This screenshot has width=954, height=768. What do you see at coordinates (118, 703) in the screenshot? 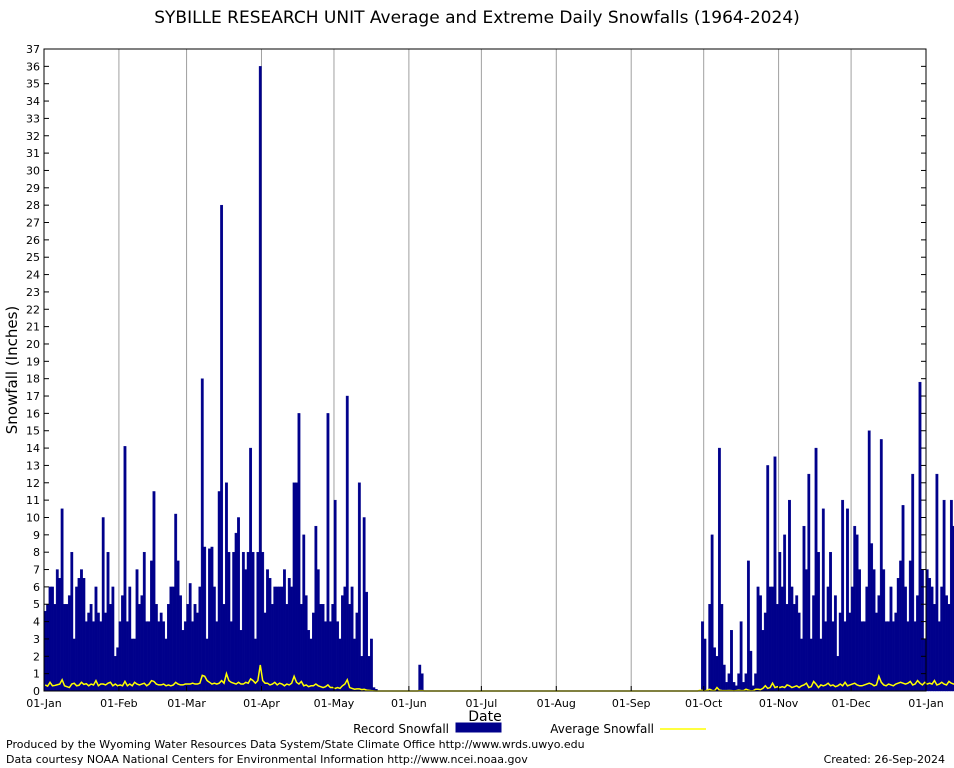
I see `x-tick-label: 01-Feb` at bounding box center [118, 703].